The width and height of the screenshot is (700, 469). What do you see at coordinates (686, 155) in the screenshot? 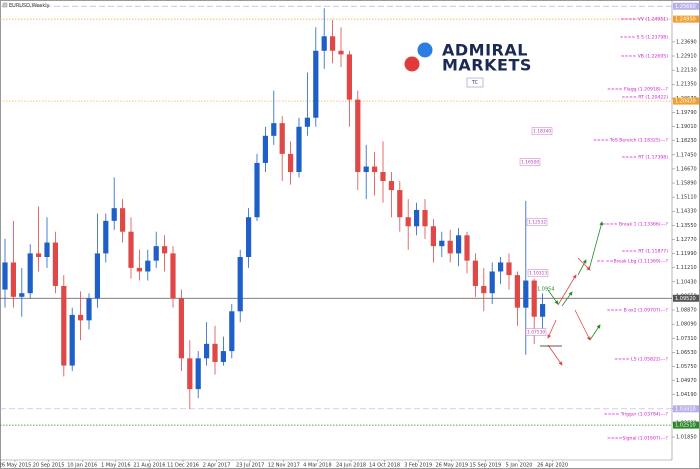
I see `y-tick-label: 1.17450` at bounding box center [686, 155].